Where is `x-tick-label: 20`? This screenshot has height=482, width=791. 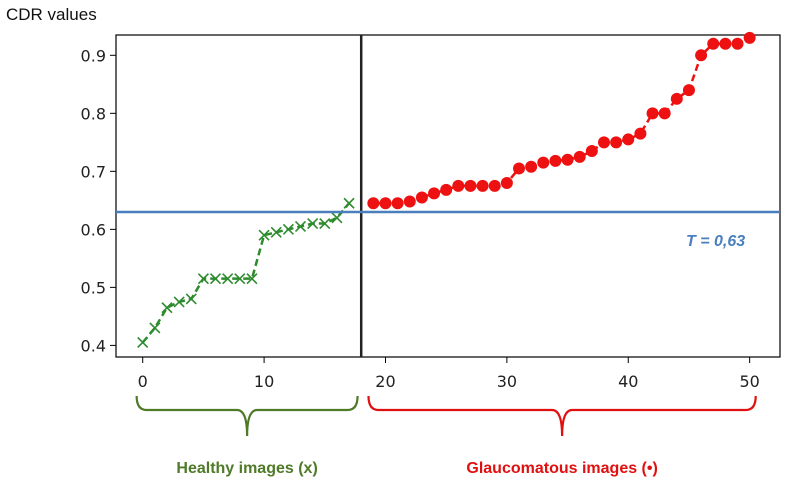 x-tick-label: 20 is located at coordinates (385, 381).